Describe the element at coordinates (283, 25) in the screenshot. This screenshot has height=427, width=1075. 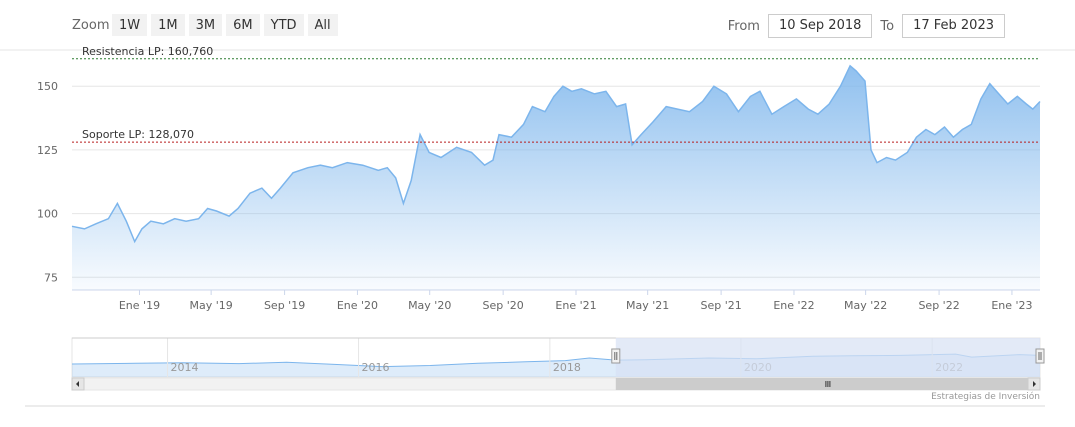
I see `zoom-ytd-button: YTD` at that location.